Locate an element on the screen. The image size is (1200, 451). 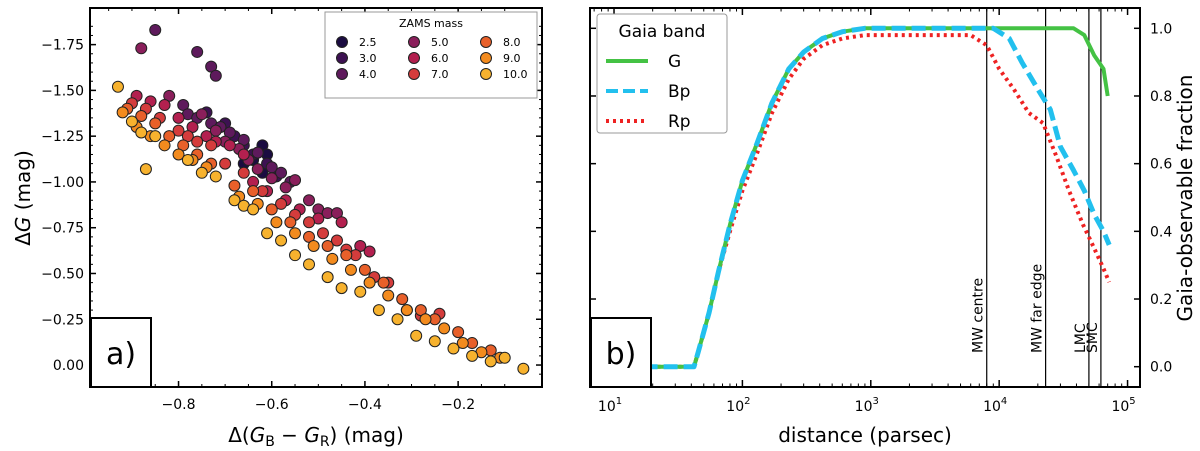
y-tick-label: 0.2 is located at coordinates (1161, 300).